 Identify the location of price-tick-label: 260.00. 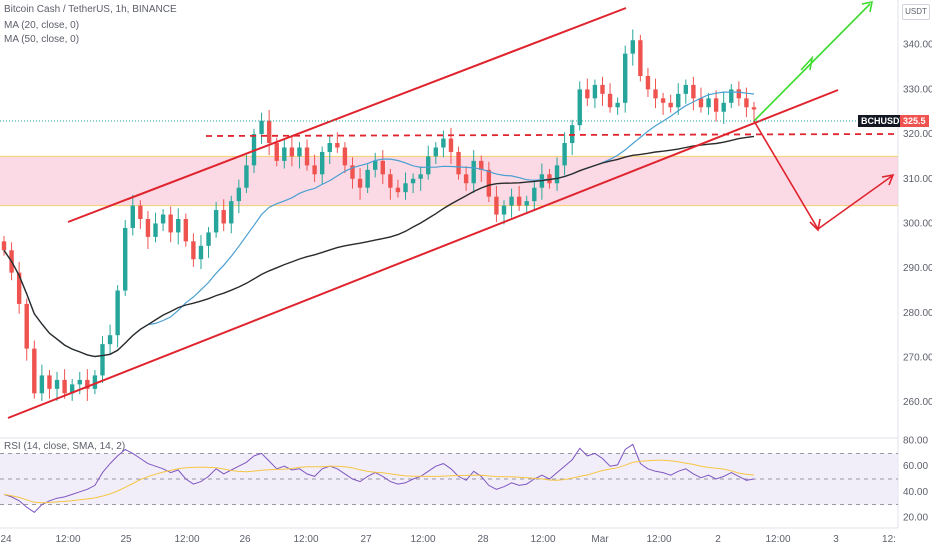
(917, 402).